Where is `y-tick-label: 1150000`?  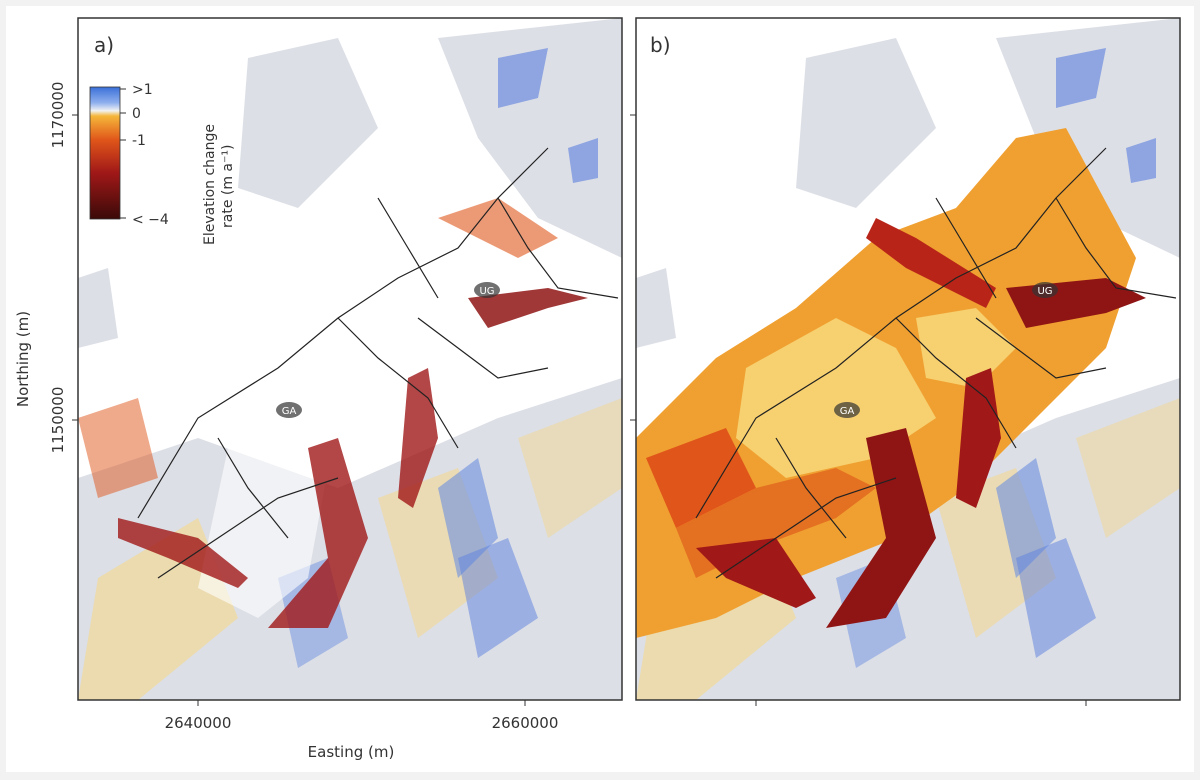
y-tick-label: 1150000 is located at coordinates (58, 420).